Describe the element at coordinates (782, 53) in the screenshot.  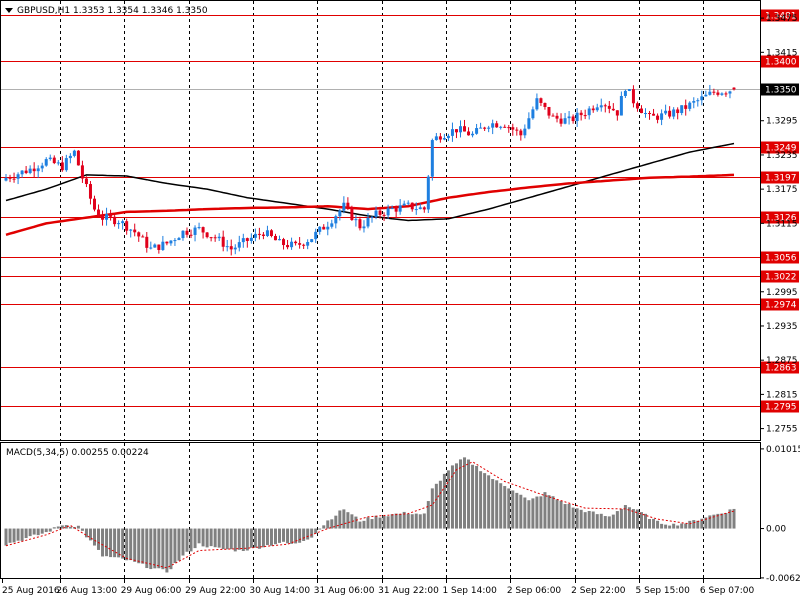
I see `price-tick-label: 1.3415` at that location.